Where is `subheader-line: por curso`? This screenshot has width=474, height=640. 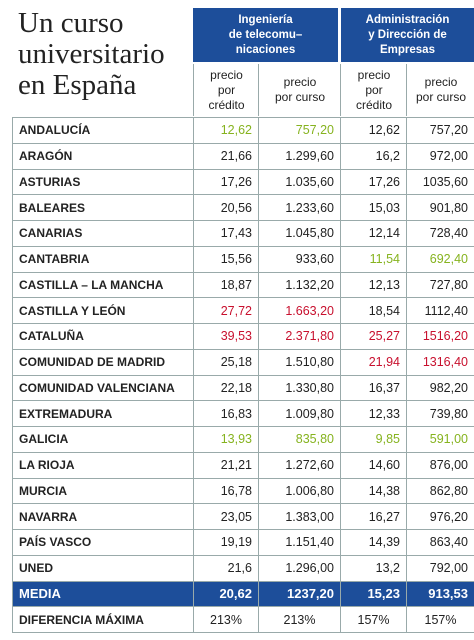
subheader-line: por curso is located at coordinates (300, 97).